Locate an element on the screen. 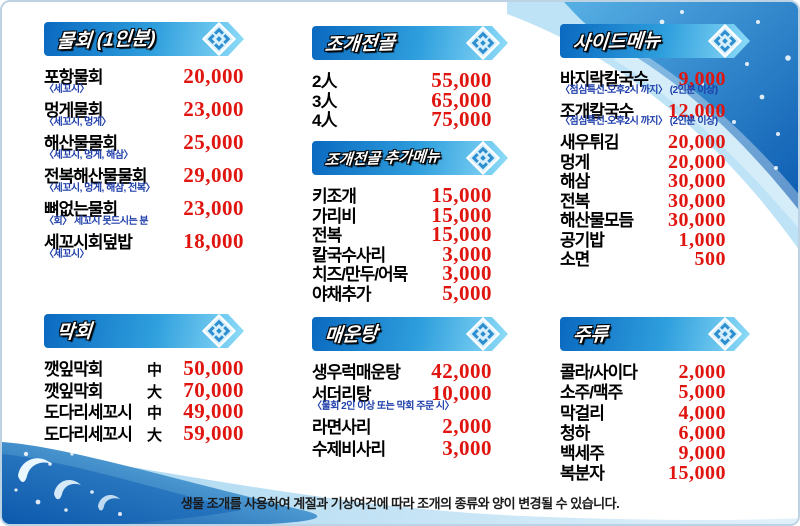 This screenshot has width=800, height=526. section-banner: 사이드메뉴 is located at coordinates (655, 41).